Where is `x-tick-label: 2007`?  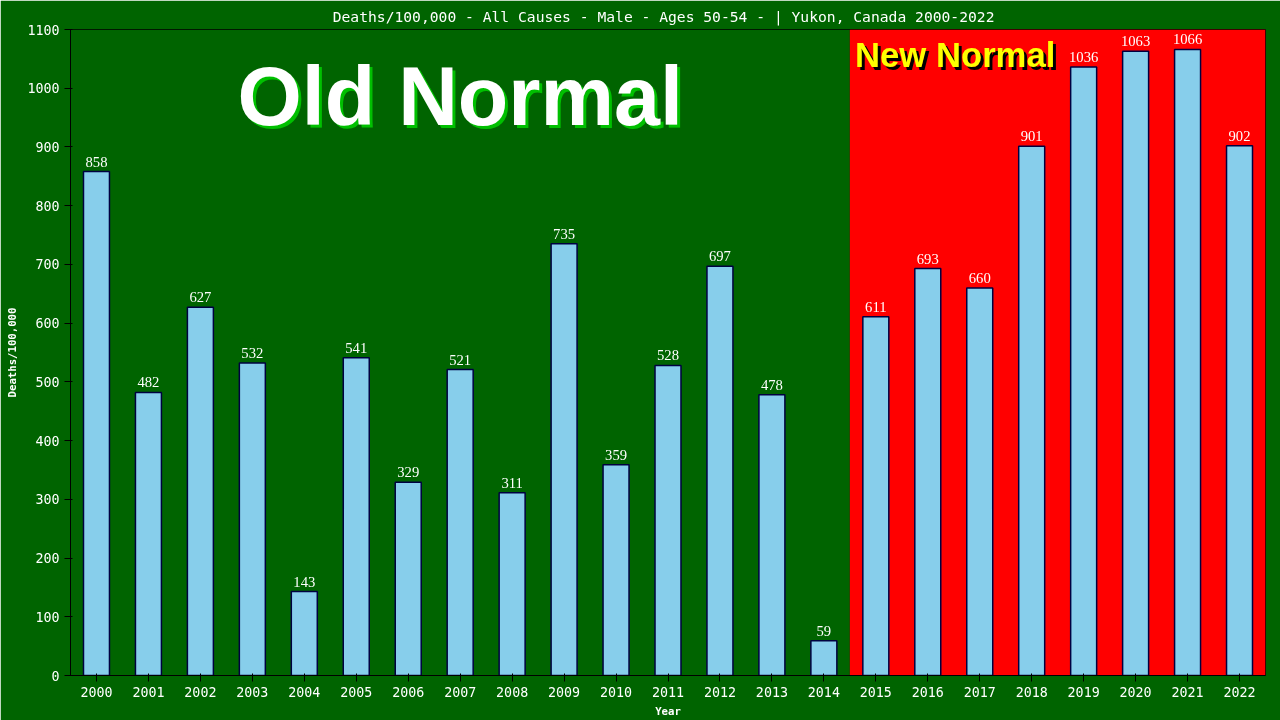 x-tick-label: 2007 is located at coordinates (460, 692).